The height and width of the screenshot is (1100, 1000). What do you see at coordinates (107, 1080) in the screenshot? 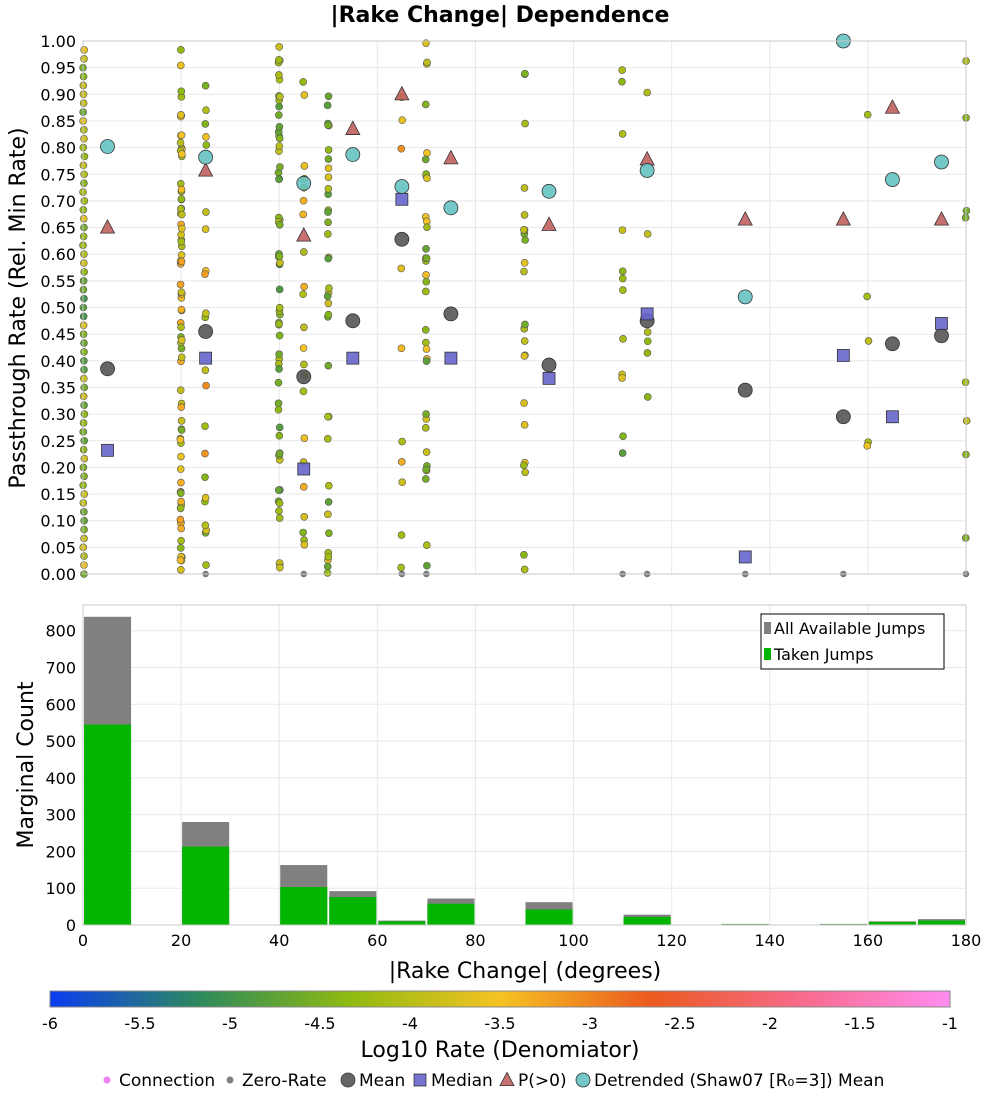
I see `footer-marker-dot` at bounding box center [107, 1080].